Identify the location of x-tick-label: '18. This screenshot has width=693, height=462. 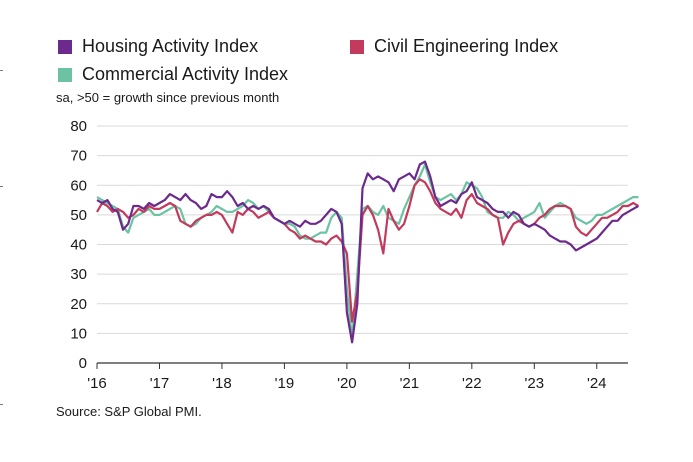
(222, 383).